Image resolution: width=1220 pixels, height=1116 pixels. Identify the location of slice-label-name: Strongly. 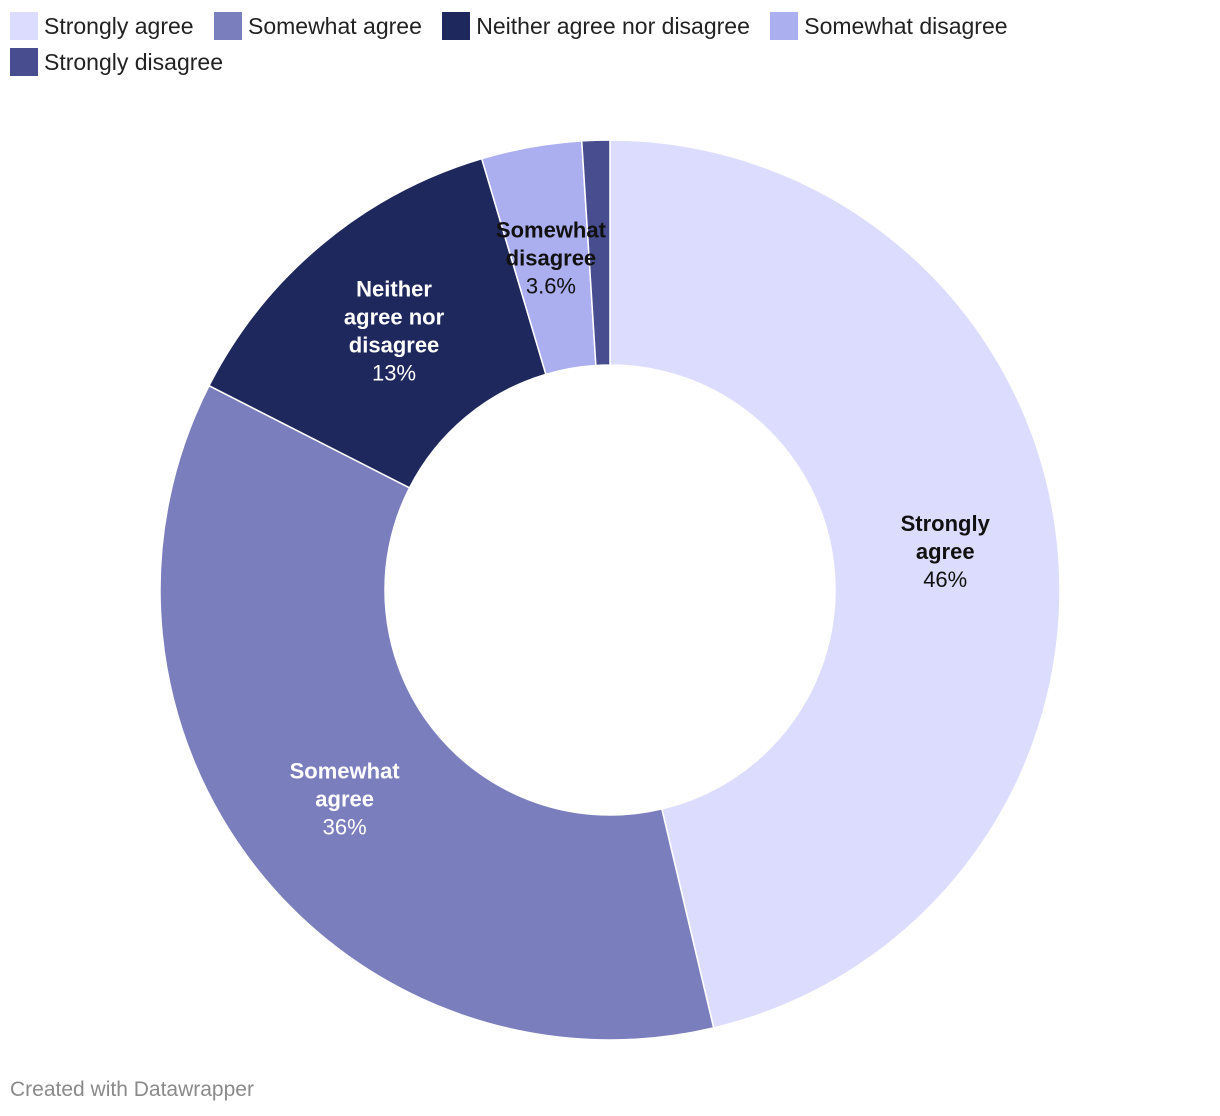
(946, 523).